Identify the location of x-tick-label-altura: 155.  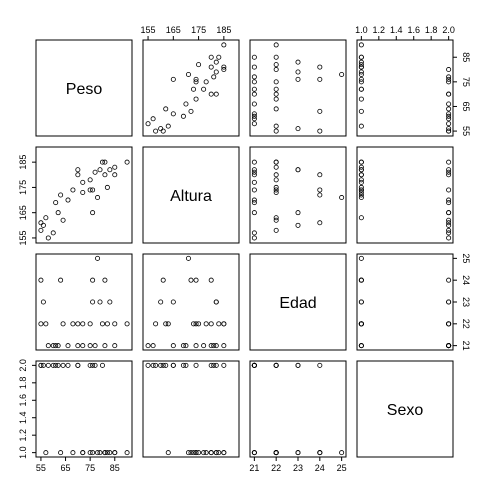
(148, 30).